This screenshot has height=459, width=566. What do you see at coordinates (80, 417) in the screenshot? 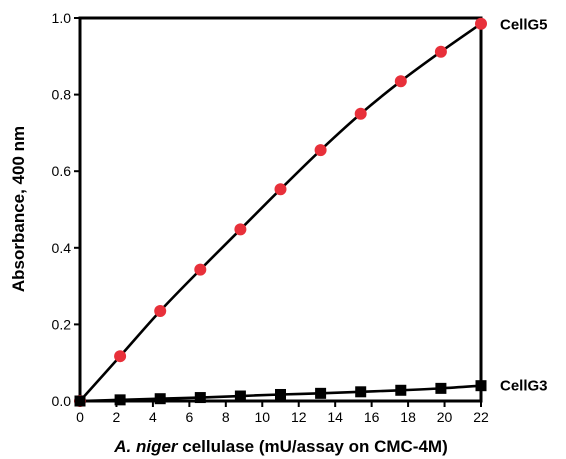
I see `x-tick-label: 0` at bounding box center [80, 417].